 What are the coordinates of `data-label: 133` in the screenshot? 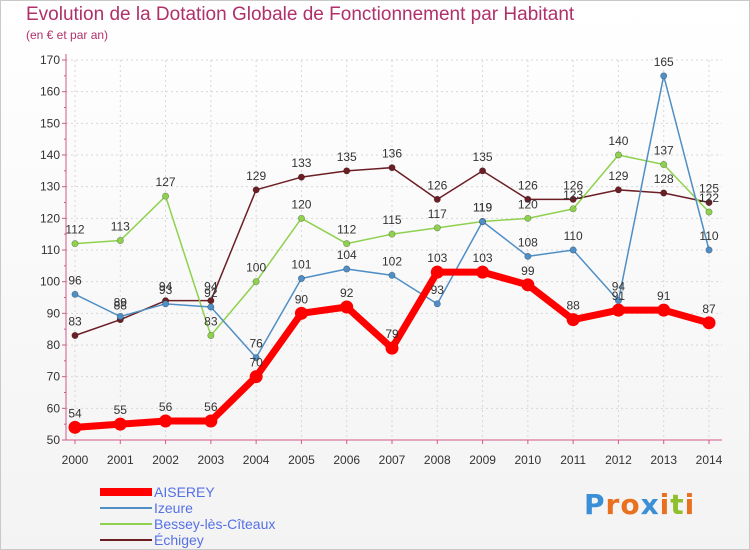 It's located at (301, 163).